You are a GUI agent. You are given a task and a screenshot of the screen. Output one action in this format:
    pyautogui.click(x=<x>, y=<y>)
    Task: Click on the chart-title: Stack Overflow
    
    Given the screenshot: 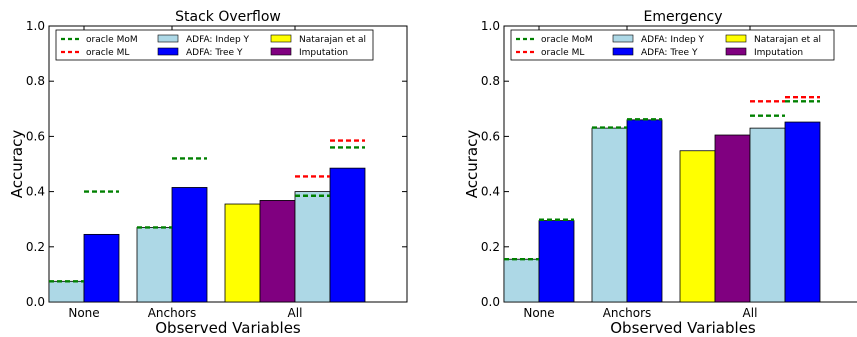 What is the action you would take?
    pyautogui.click(x=228, y=17)
    